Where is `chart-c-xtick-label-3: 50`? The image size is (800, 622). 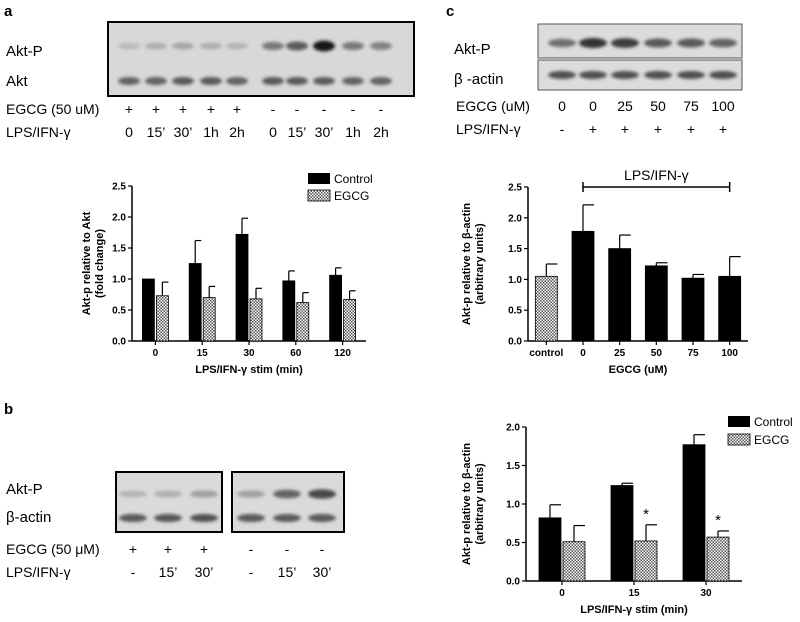
chart-c-xtick-label-3: 50 is located at coordinates (657, 353).